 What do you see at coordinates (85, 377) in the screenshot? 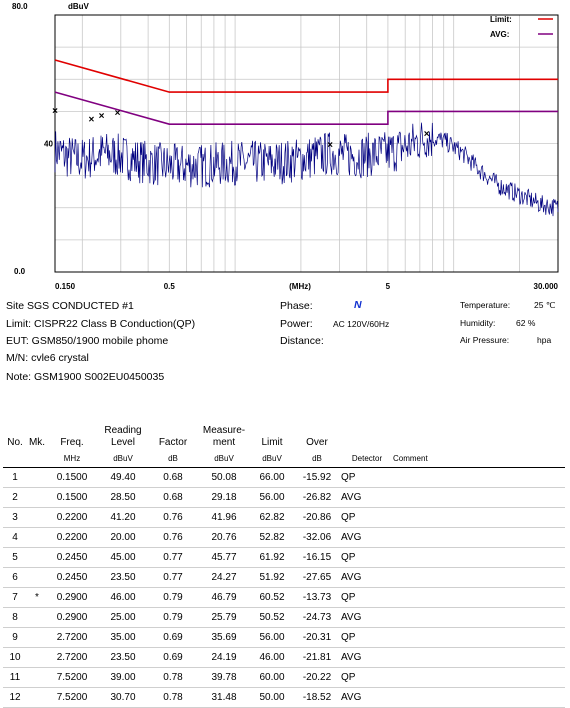
I see `note-text: Note: GSM1900 S002EU0450035` at bounding box center [85, 377].